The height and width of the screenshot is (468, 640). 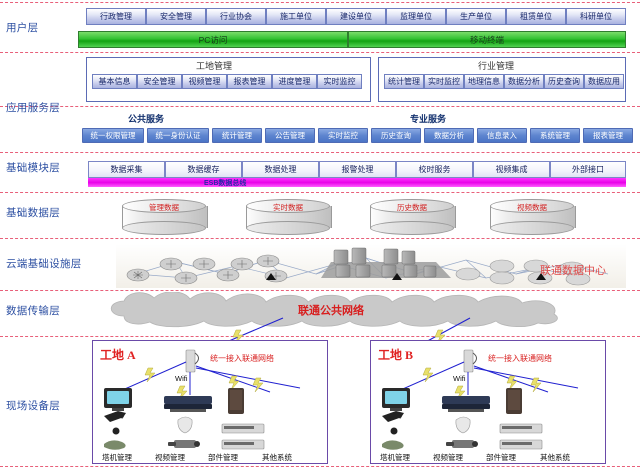 I want to click on service-btn-label: 统一身份认证, so click(x=178, y=135).